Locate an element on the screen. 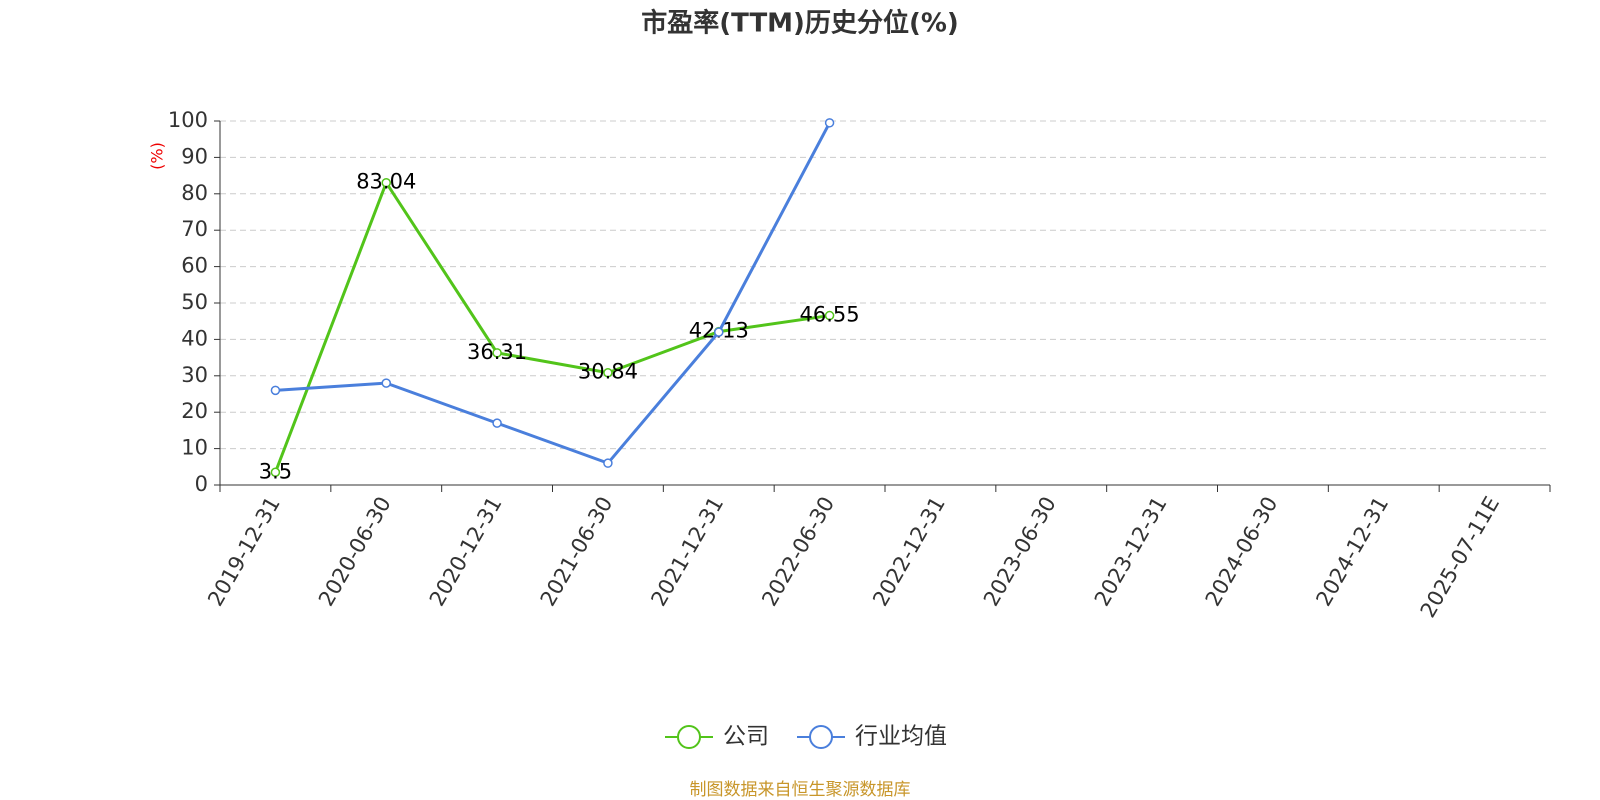  x-tick-label: 2021-12-31 is located at coordinates (687, 552).